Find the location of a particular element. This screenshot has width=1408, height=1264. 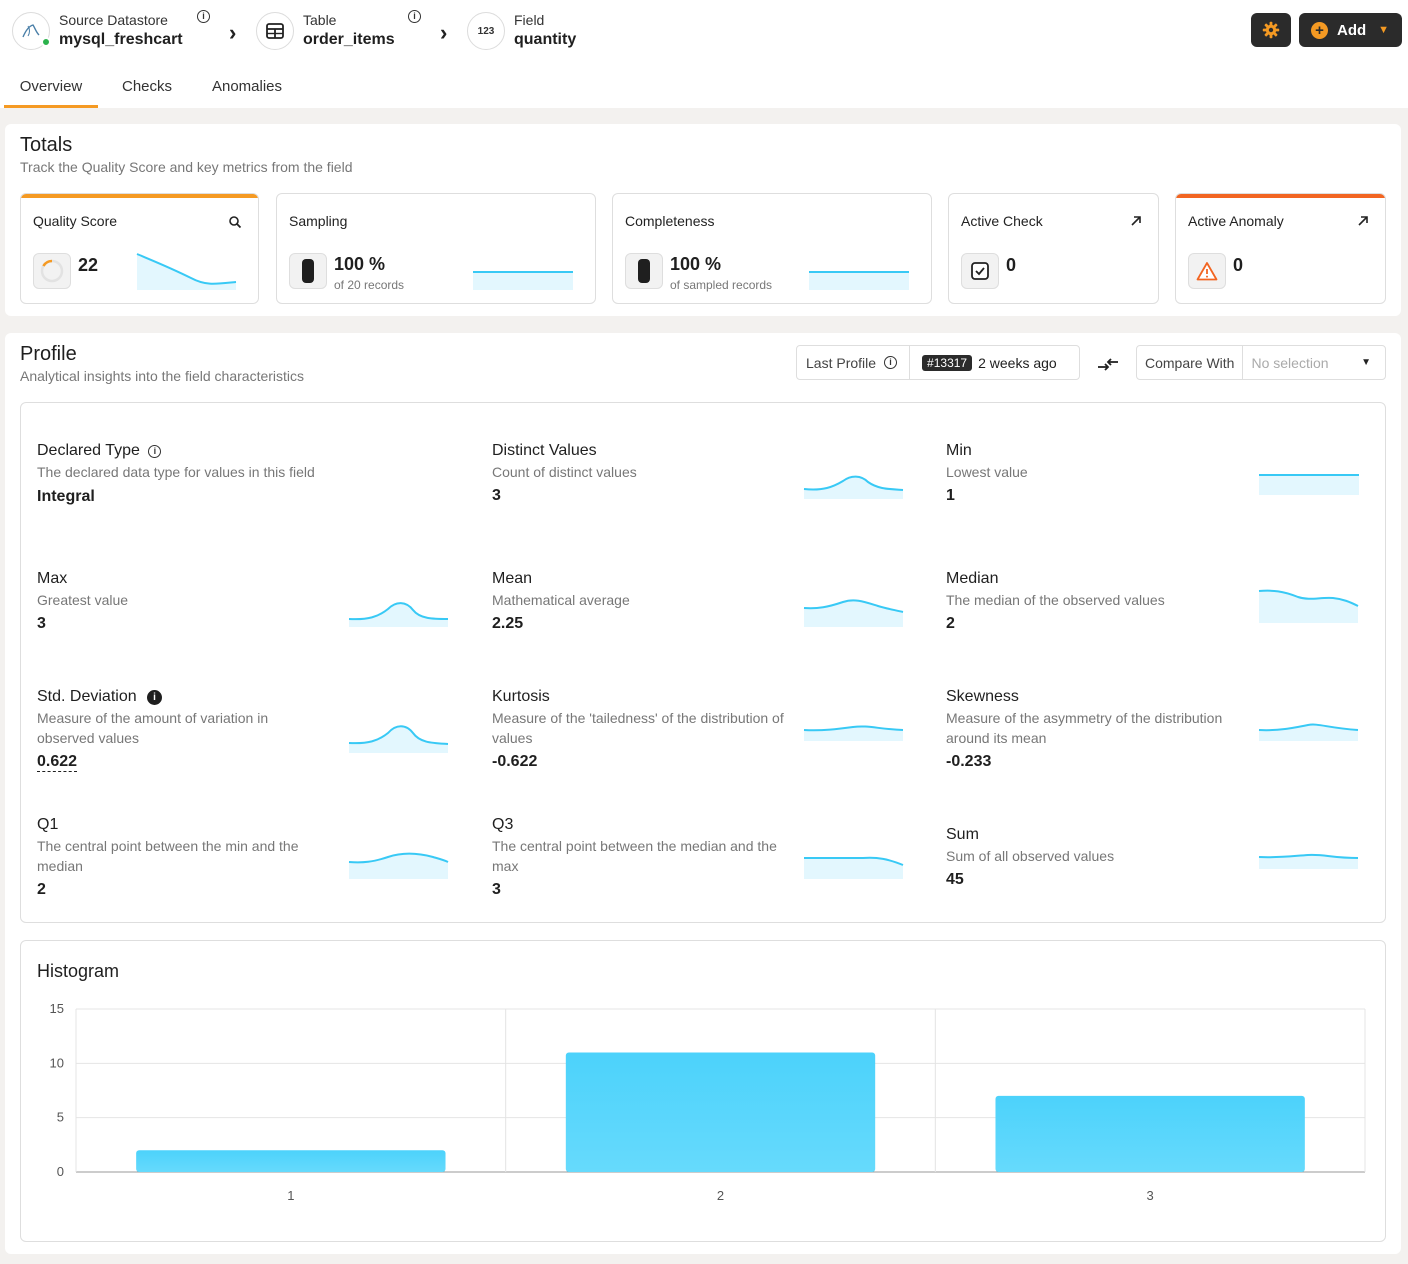

sampling-sparkline is located at coordinates (523, 280).